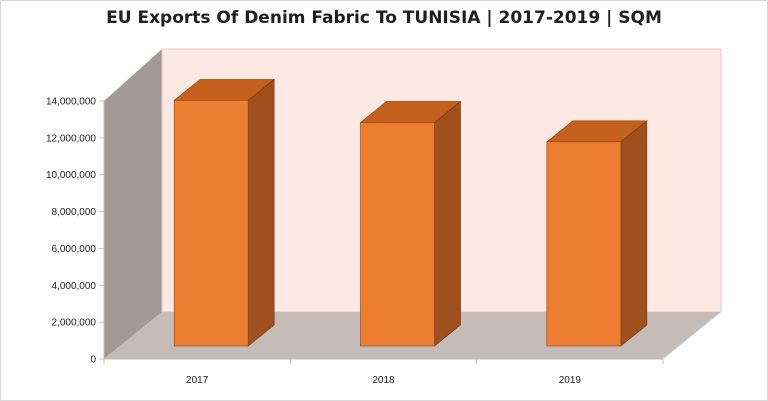  Describe the element at coordinates (197, 380) in the screenshot. I see `x-tick-label: 2017` at that location.